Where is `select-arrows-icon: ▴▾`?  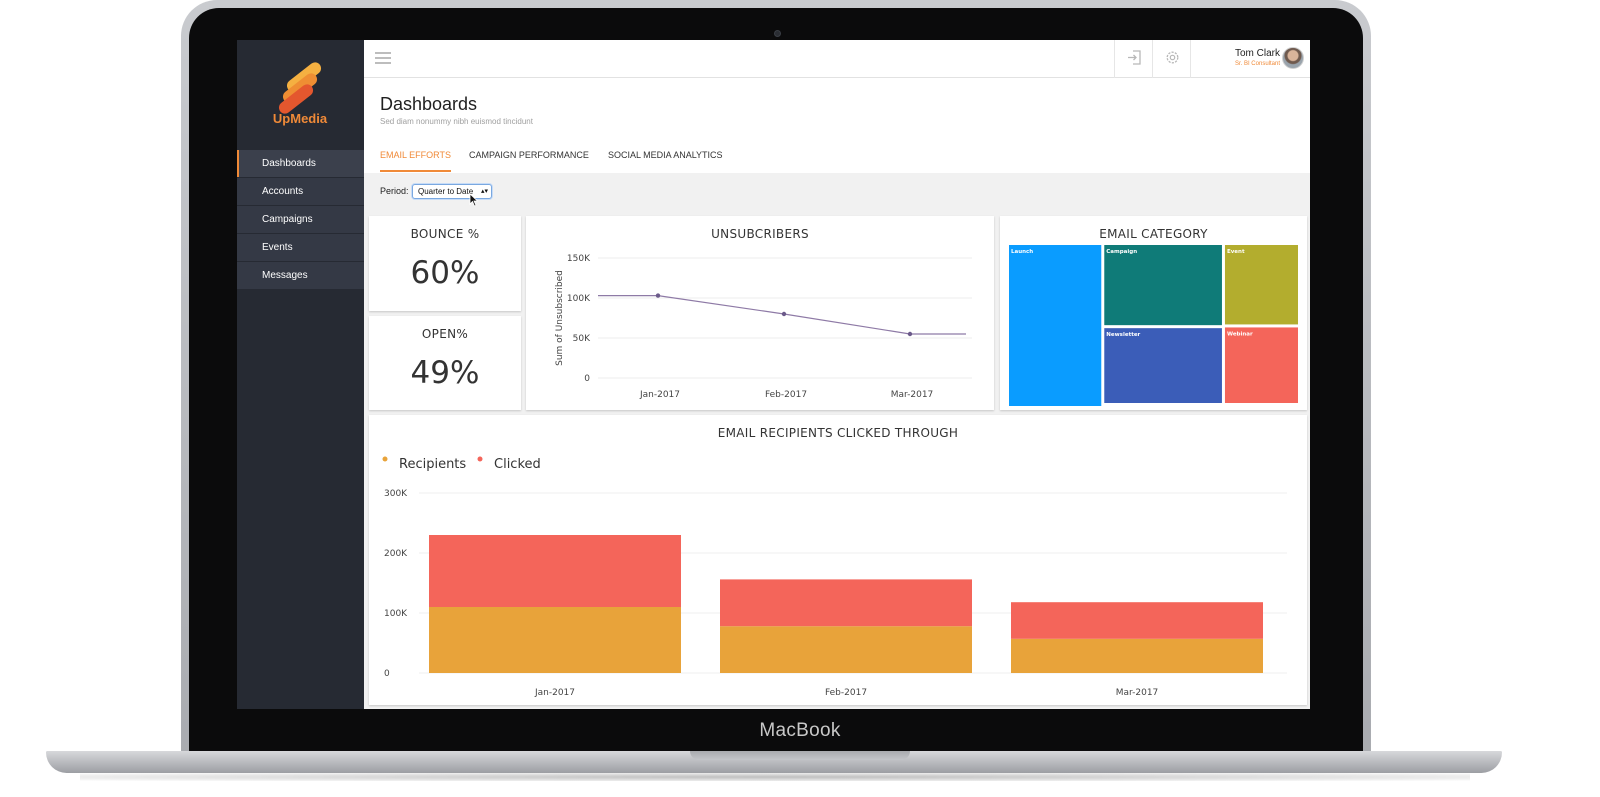
select-arrows-icon: ▴▾ is located at coordinates (484, 191).